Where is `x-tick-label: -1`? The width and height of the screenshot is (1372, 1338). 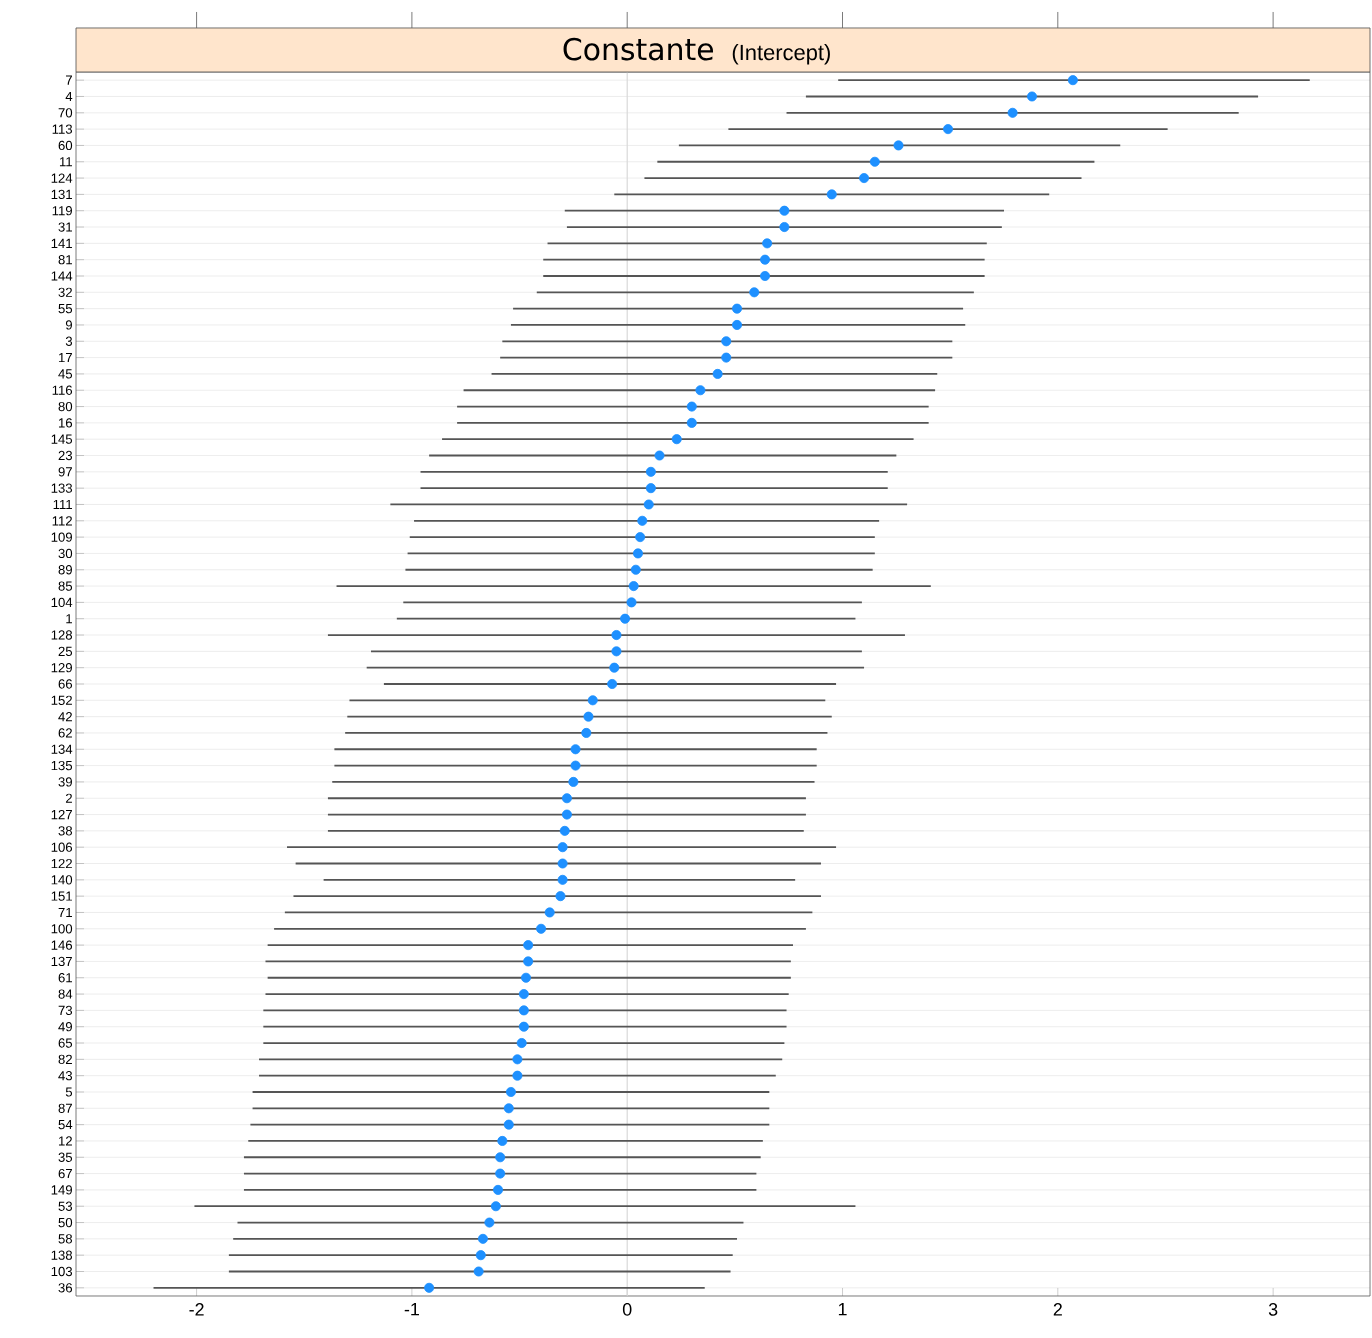
x-tick-label: -1 is located at coordinates (411, 1309).